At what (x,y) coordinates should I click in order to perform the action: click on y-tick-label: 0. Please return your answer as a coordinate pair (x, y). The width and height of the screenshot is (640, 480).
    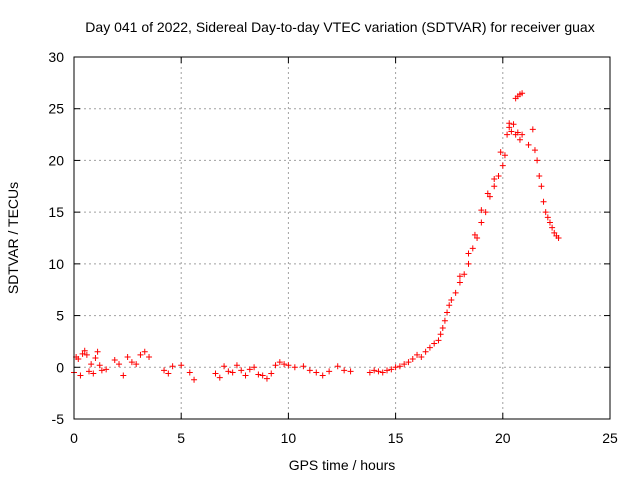
    Looking at the image, I should click on (60, 367).